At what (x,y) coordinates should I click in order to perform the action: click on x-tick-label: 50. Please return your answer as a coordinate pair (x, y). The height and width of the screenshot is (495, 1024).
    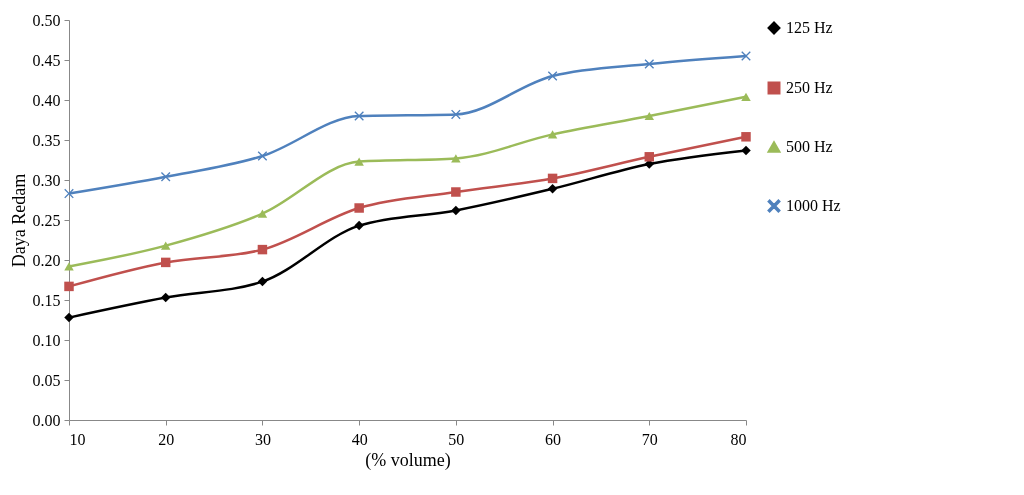
    Looking at the image, I should click on (456, 439).